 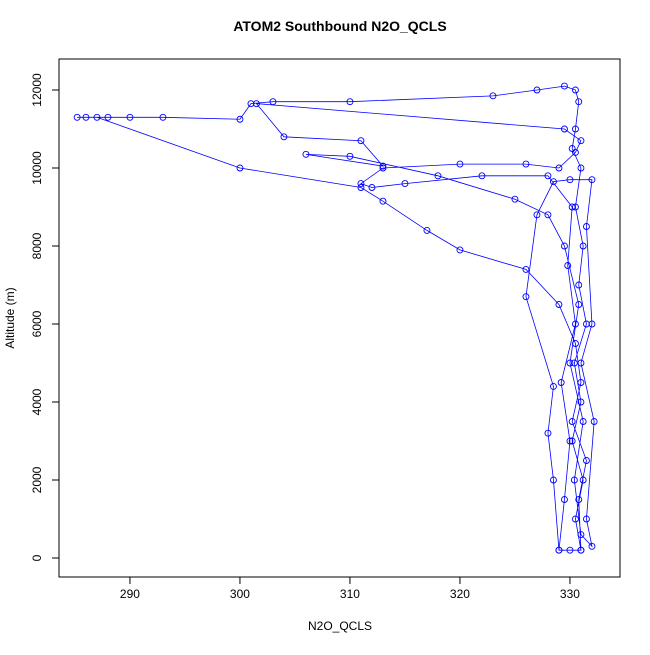 What do you see at coordinates (37, 168) in the screenshot?
I see `y-tick-label: 10000` at bounding box center [37, 168].